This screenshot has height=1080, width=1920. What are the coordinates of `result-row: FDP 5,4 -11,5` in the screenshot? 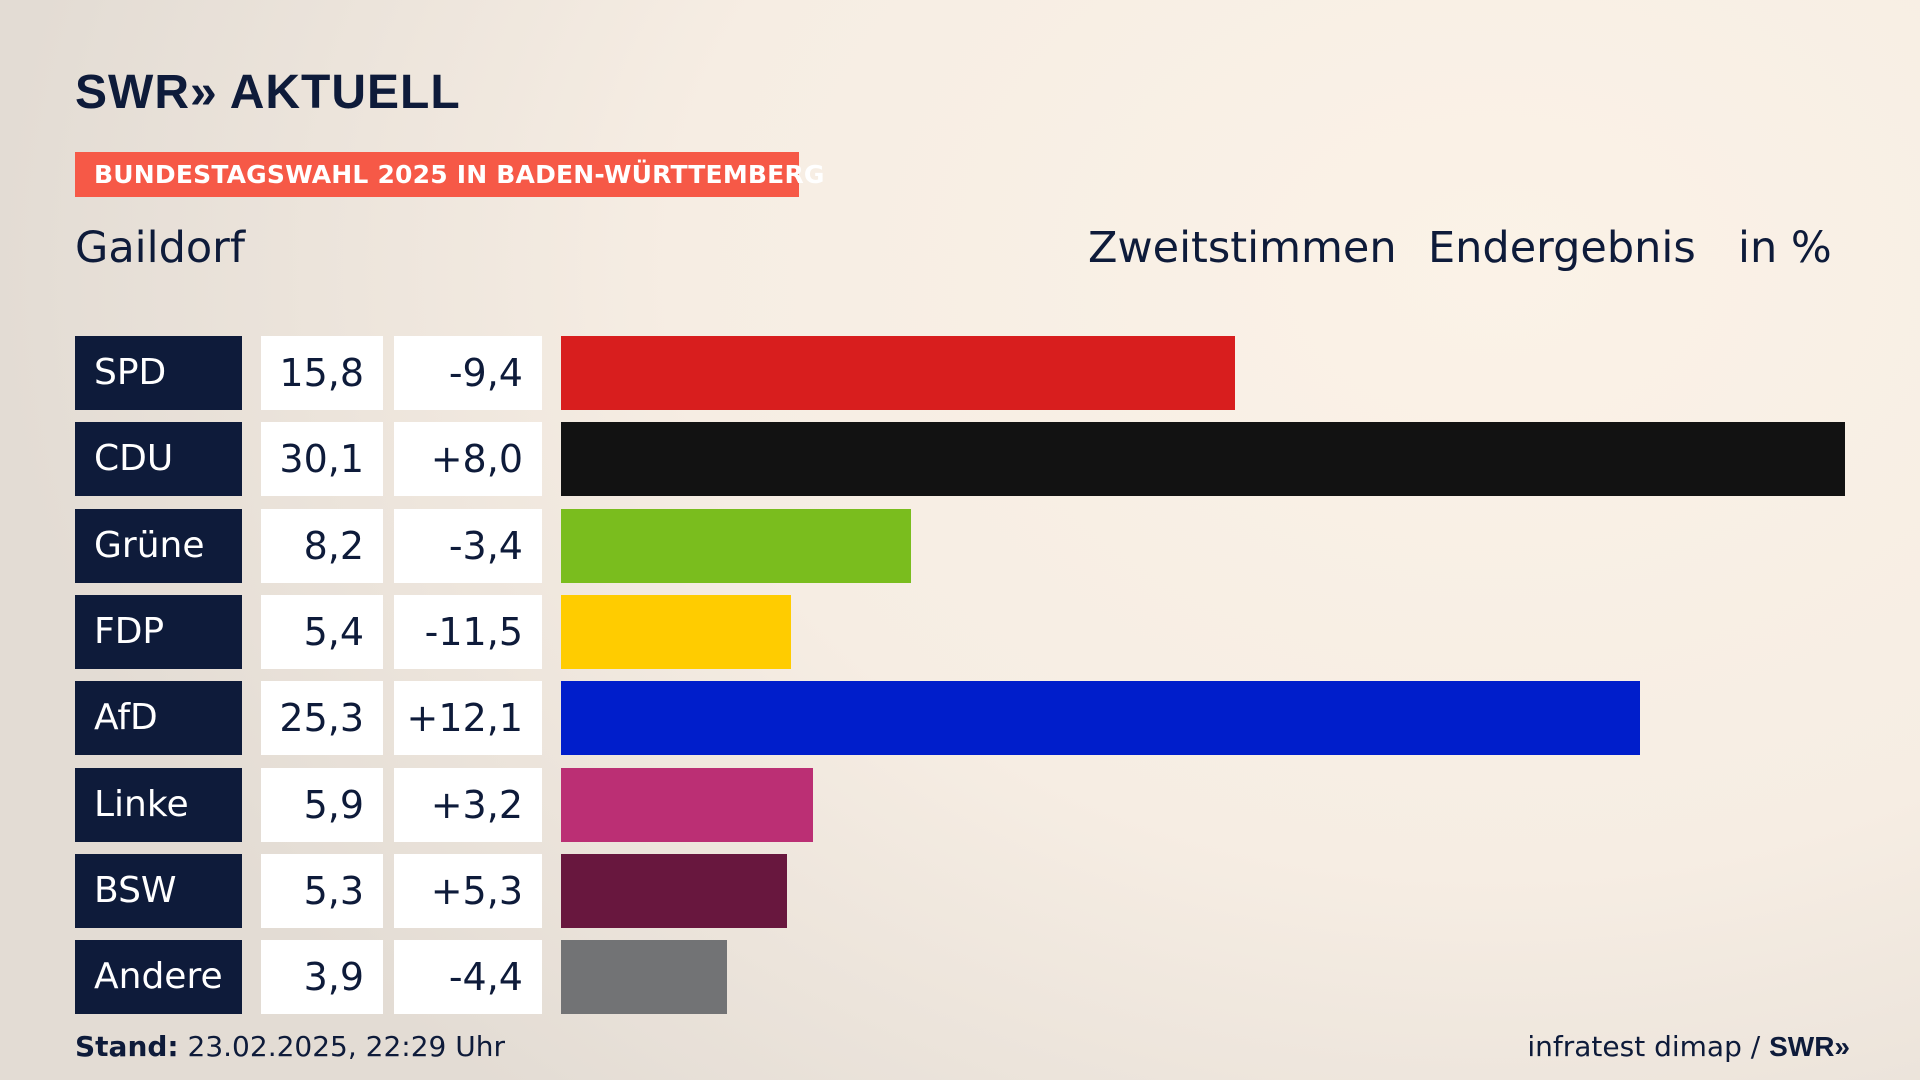 It's located at (960, 631).